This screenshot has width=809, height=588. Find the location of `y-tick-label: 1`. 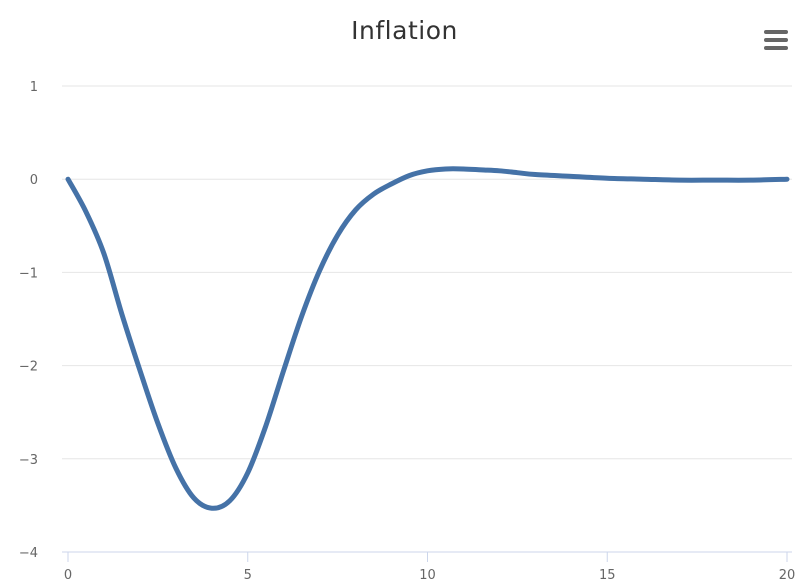

y-tick-label: 1 is located at coordinates (34, 87).